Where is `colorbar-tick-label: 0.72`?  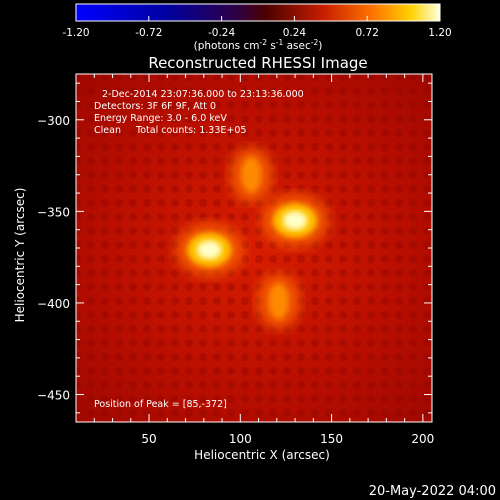
colorbar-tick-label: 0.72 is located at coordinates (367, 33).